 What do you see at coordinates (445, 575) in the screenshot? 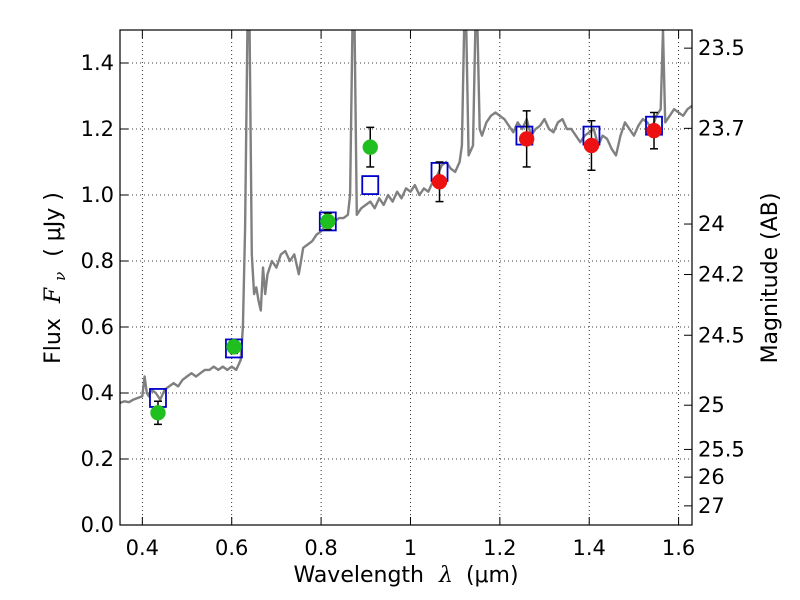
I see `x-axis-lambda-symbol: λ` at bounding box center [445, 575].